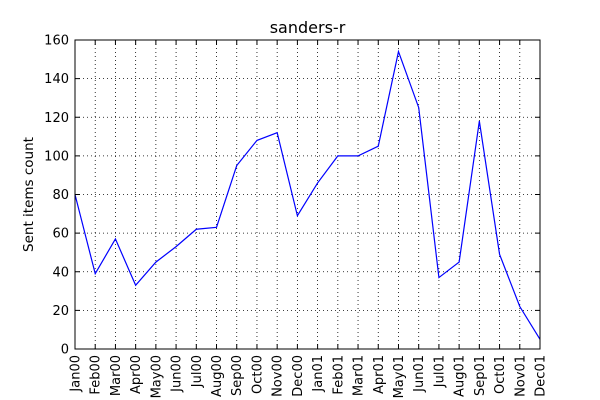  What do you see at coordinates (197, 371) in the screenshot?
I see `x-tick-label: Jul00` at bounding box center [197, 371].